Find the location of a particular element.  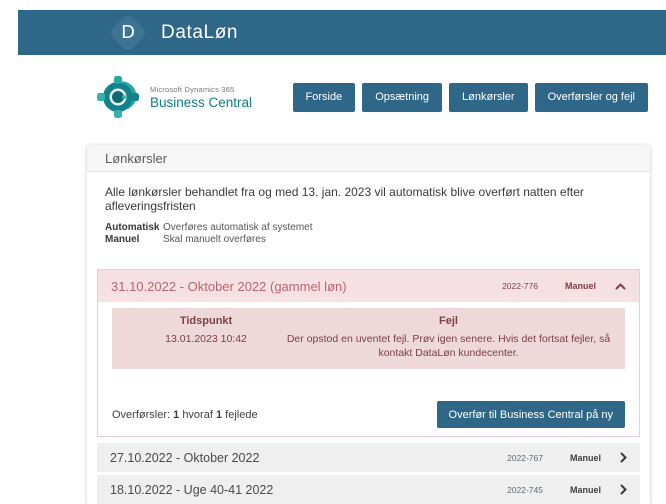

retry-transfer-button: Overfør til Business Central på ny is located at coordinates (530, 414).